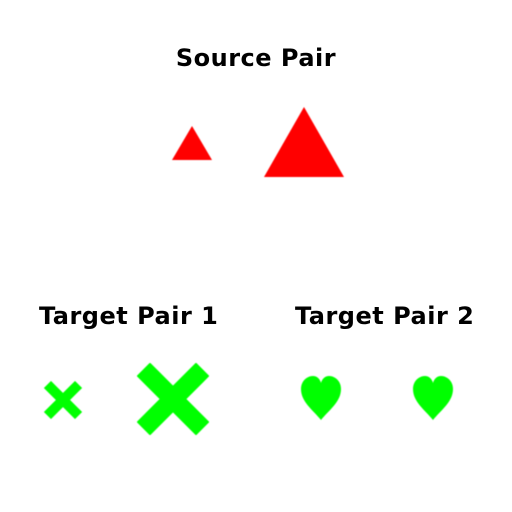  I want to click on target-pair-1-heading: Target Pair 1, so click(129, 316).